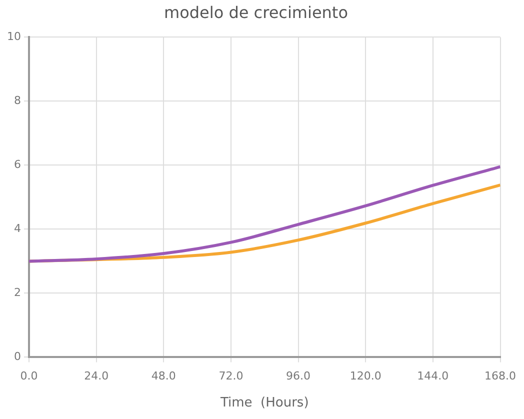 The height and width of the screenshot is (419, 524). I want to click on y-tick-label: 0, so click(17, 357).